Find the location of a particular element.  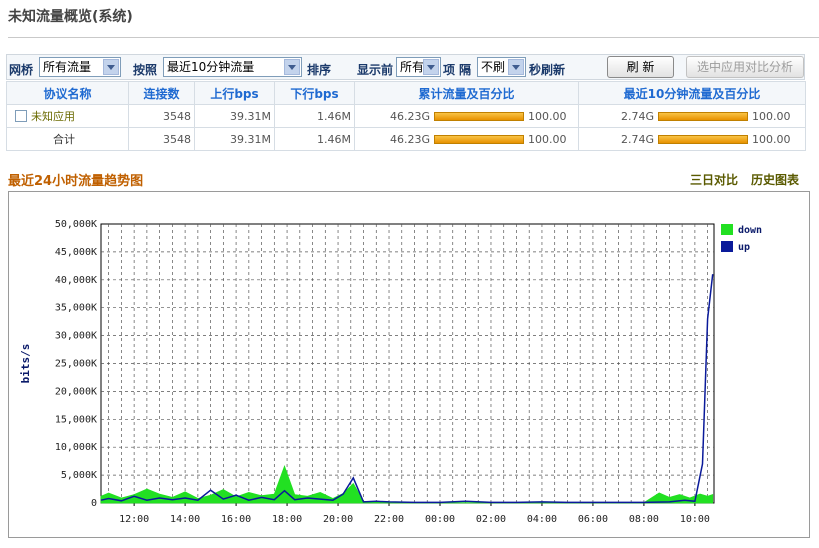

x-tick-label: 08:00 is located at coordinates (644, 519).